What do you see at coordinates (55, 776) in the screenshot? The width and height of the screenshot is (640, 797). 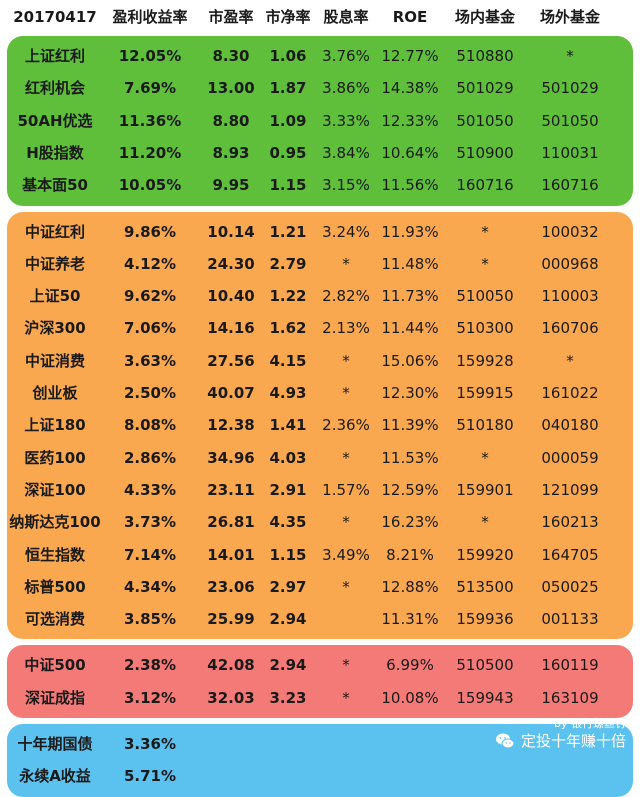 I see `date-cell: 永续A收益` at bounding box center [55, 776].